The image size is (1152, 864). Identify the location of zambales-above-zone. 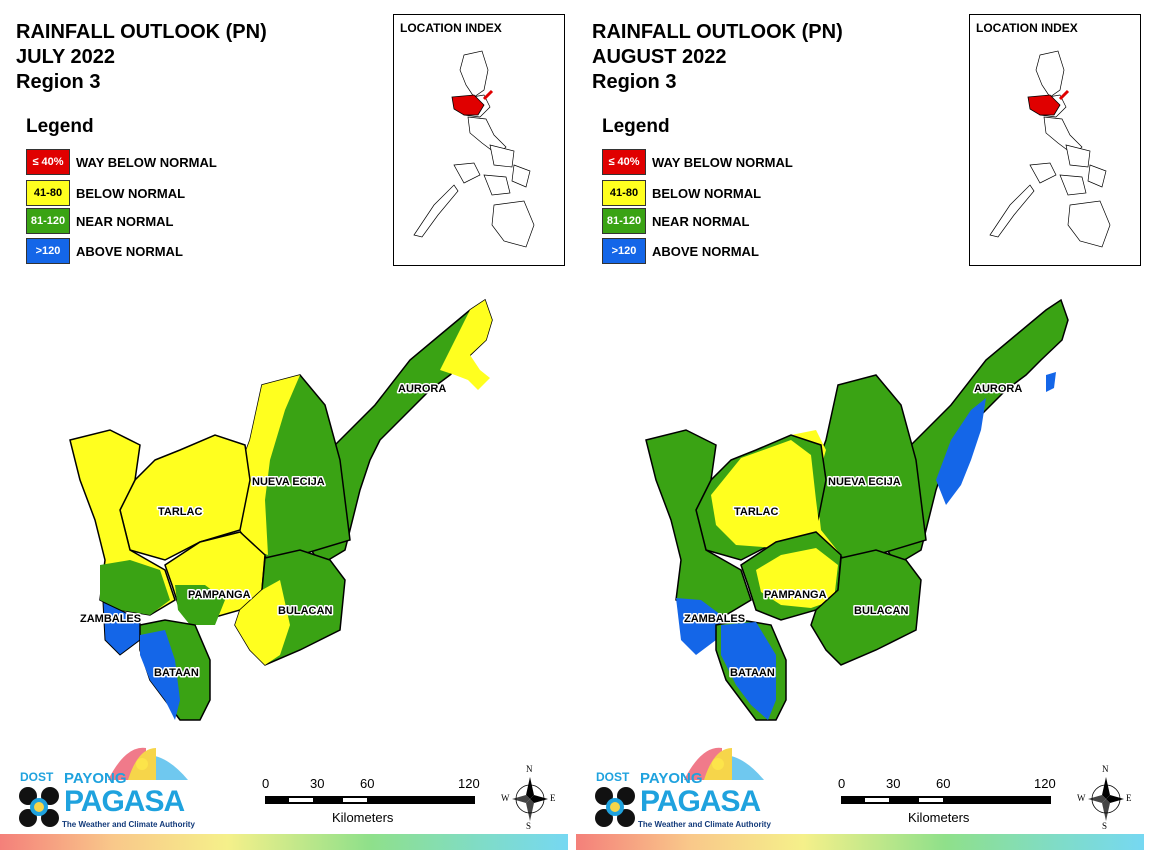
(698, 626).